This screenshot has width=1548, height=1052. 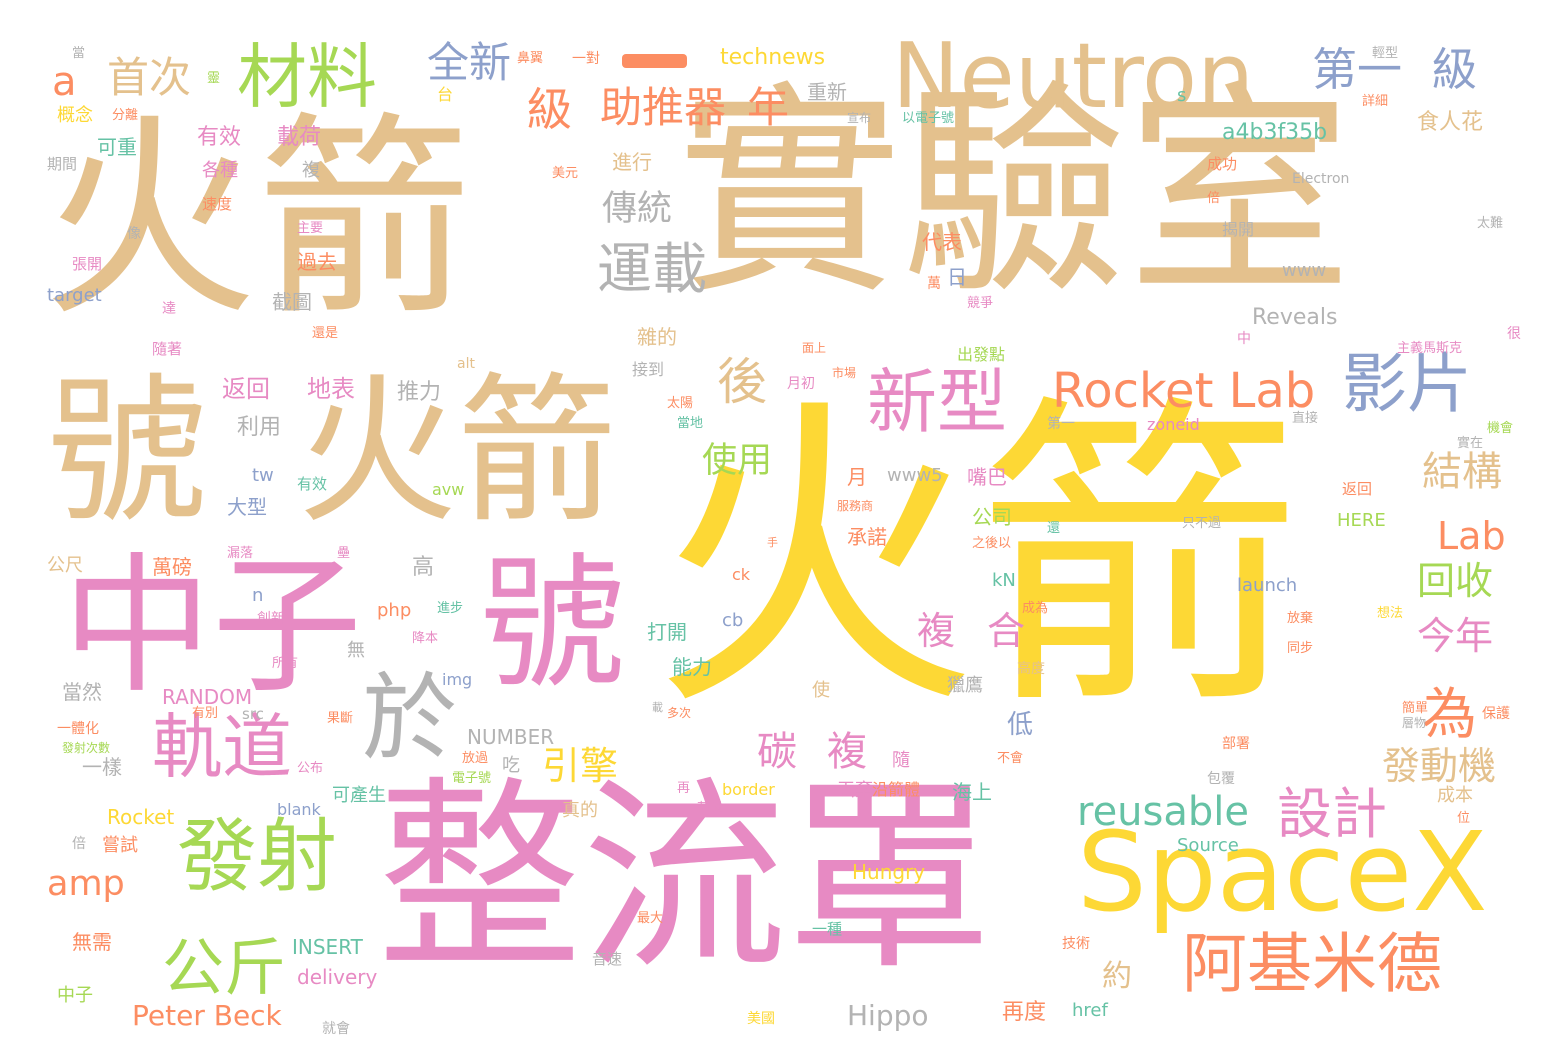 I want to click on word: border, so click(x=748, y=789).